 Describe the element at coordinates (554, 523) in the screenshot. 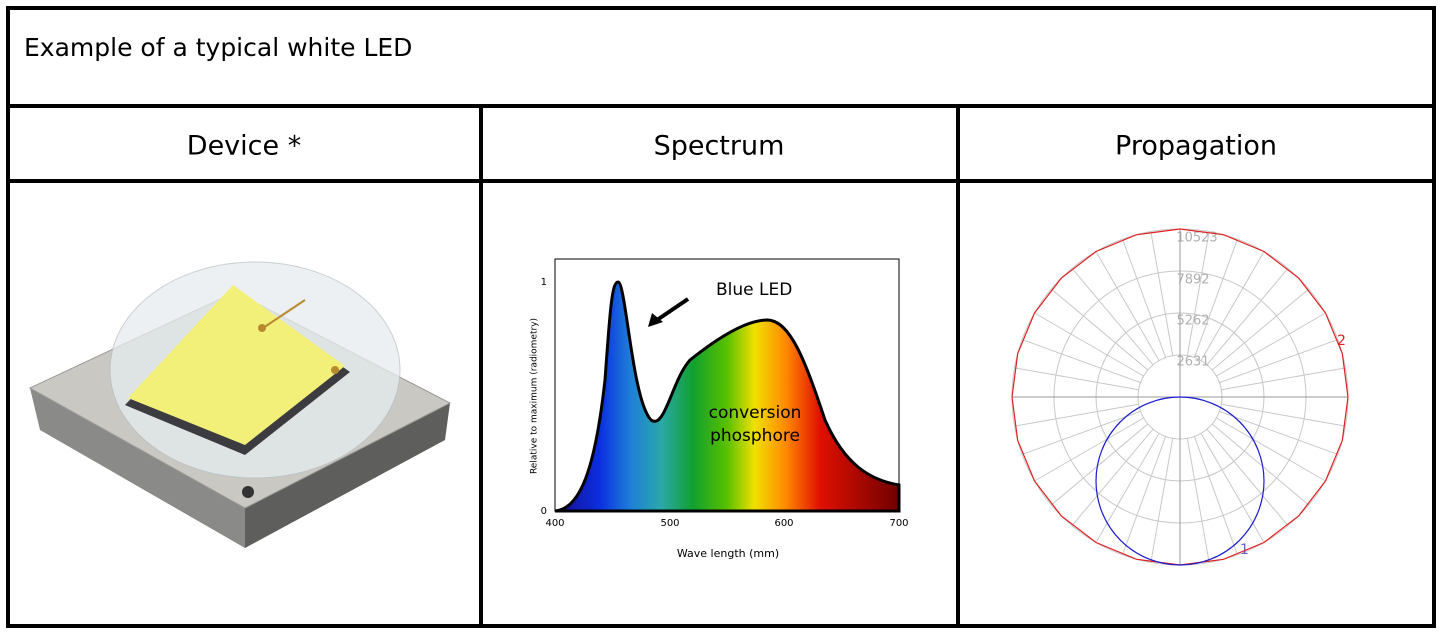

I see `x-tick-label: 400` at that location.